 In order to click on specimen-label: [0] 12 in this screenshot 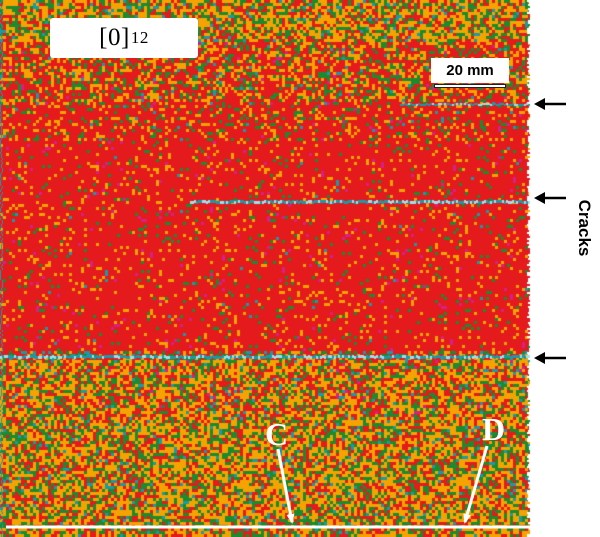, I will do `click(124, 38)`.